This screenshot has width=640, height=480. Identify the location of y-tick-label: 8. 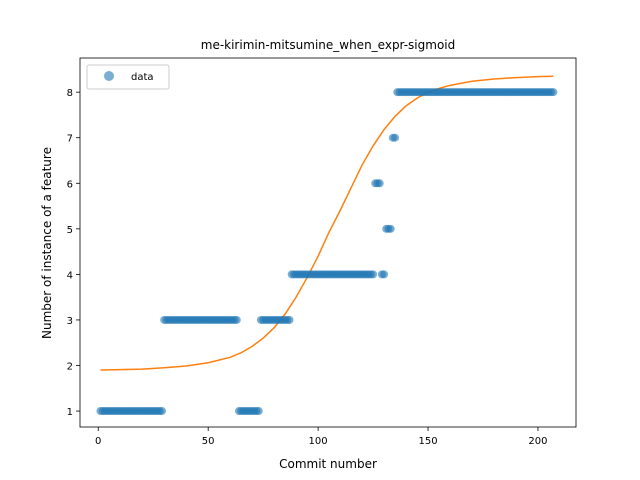
(70, 93).